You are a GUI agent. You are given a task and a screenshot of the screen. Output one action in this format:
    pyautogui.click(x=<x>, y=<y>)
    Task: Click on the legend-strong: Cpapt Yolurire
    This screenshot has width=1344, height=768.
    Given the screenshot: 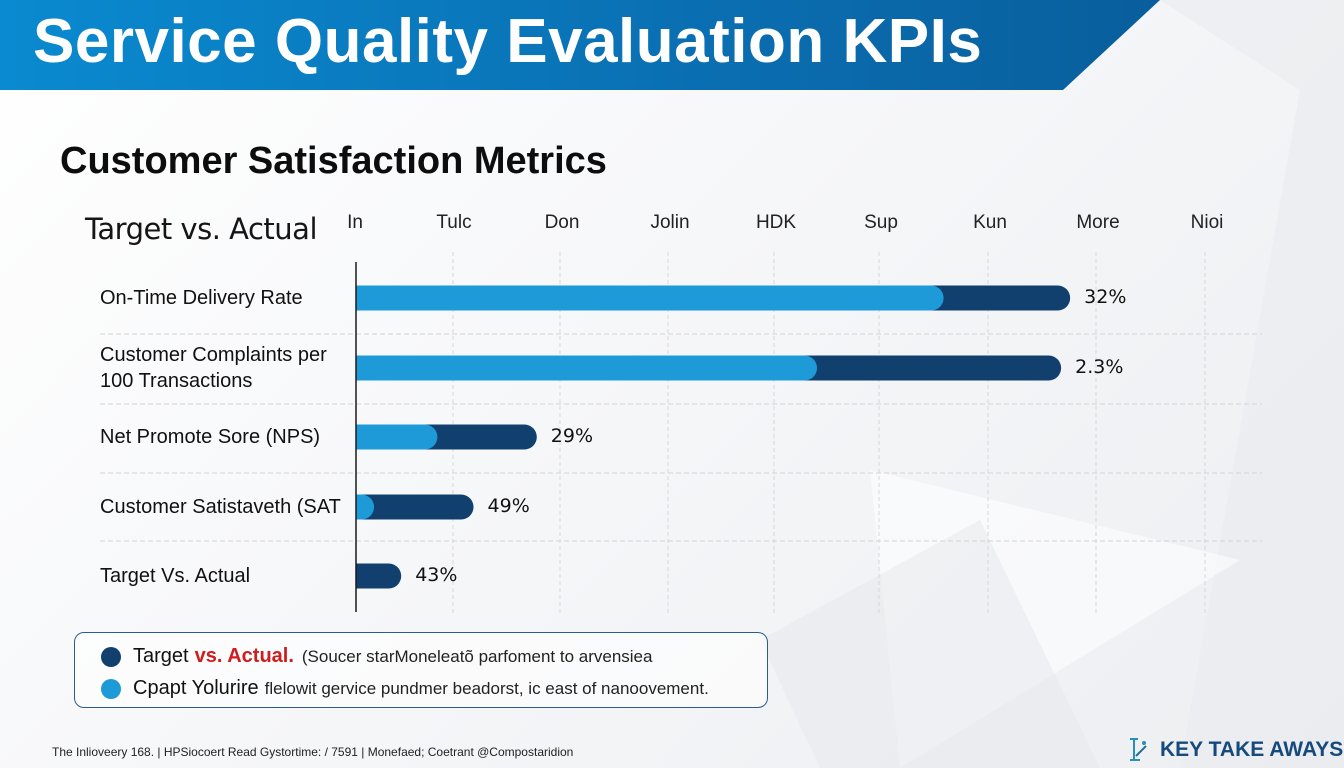 What is the action you would take?
    pyautogui.click(x=196, y=688)
    